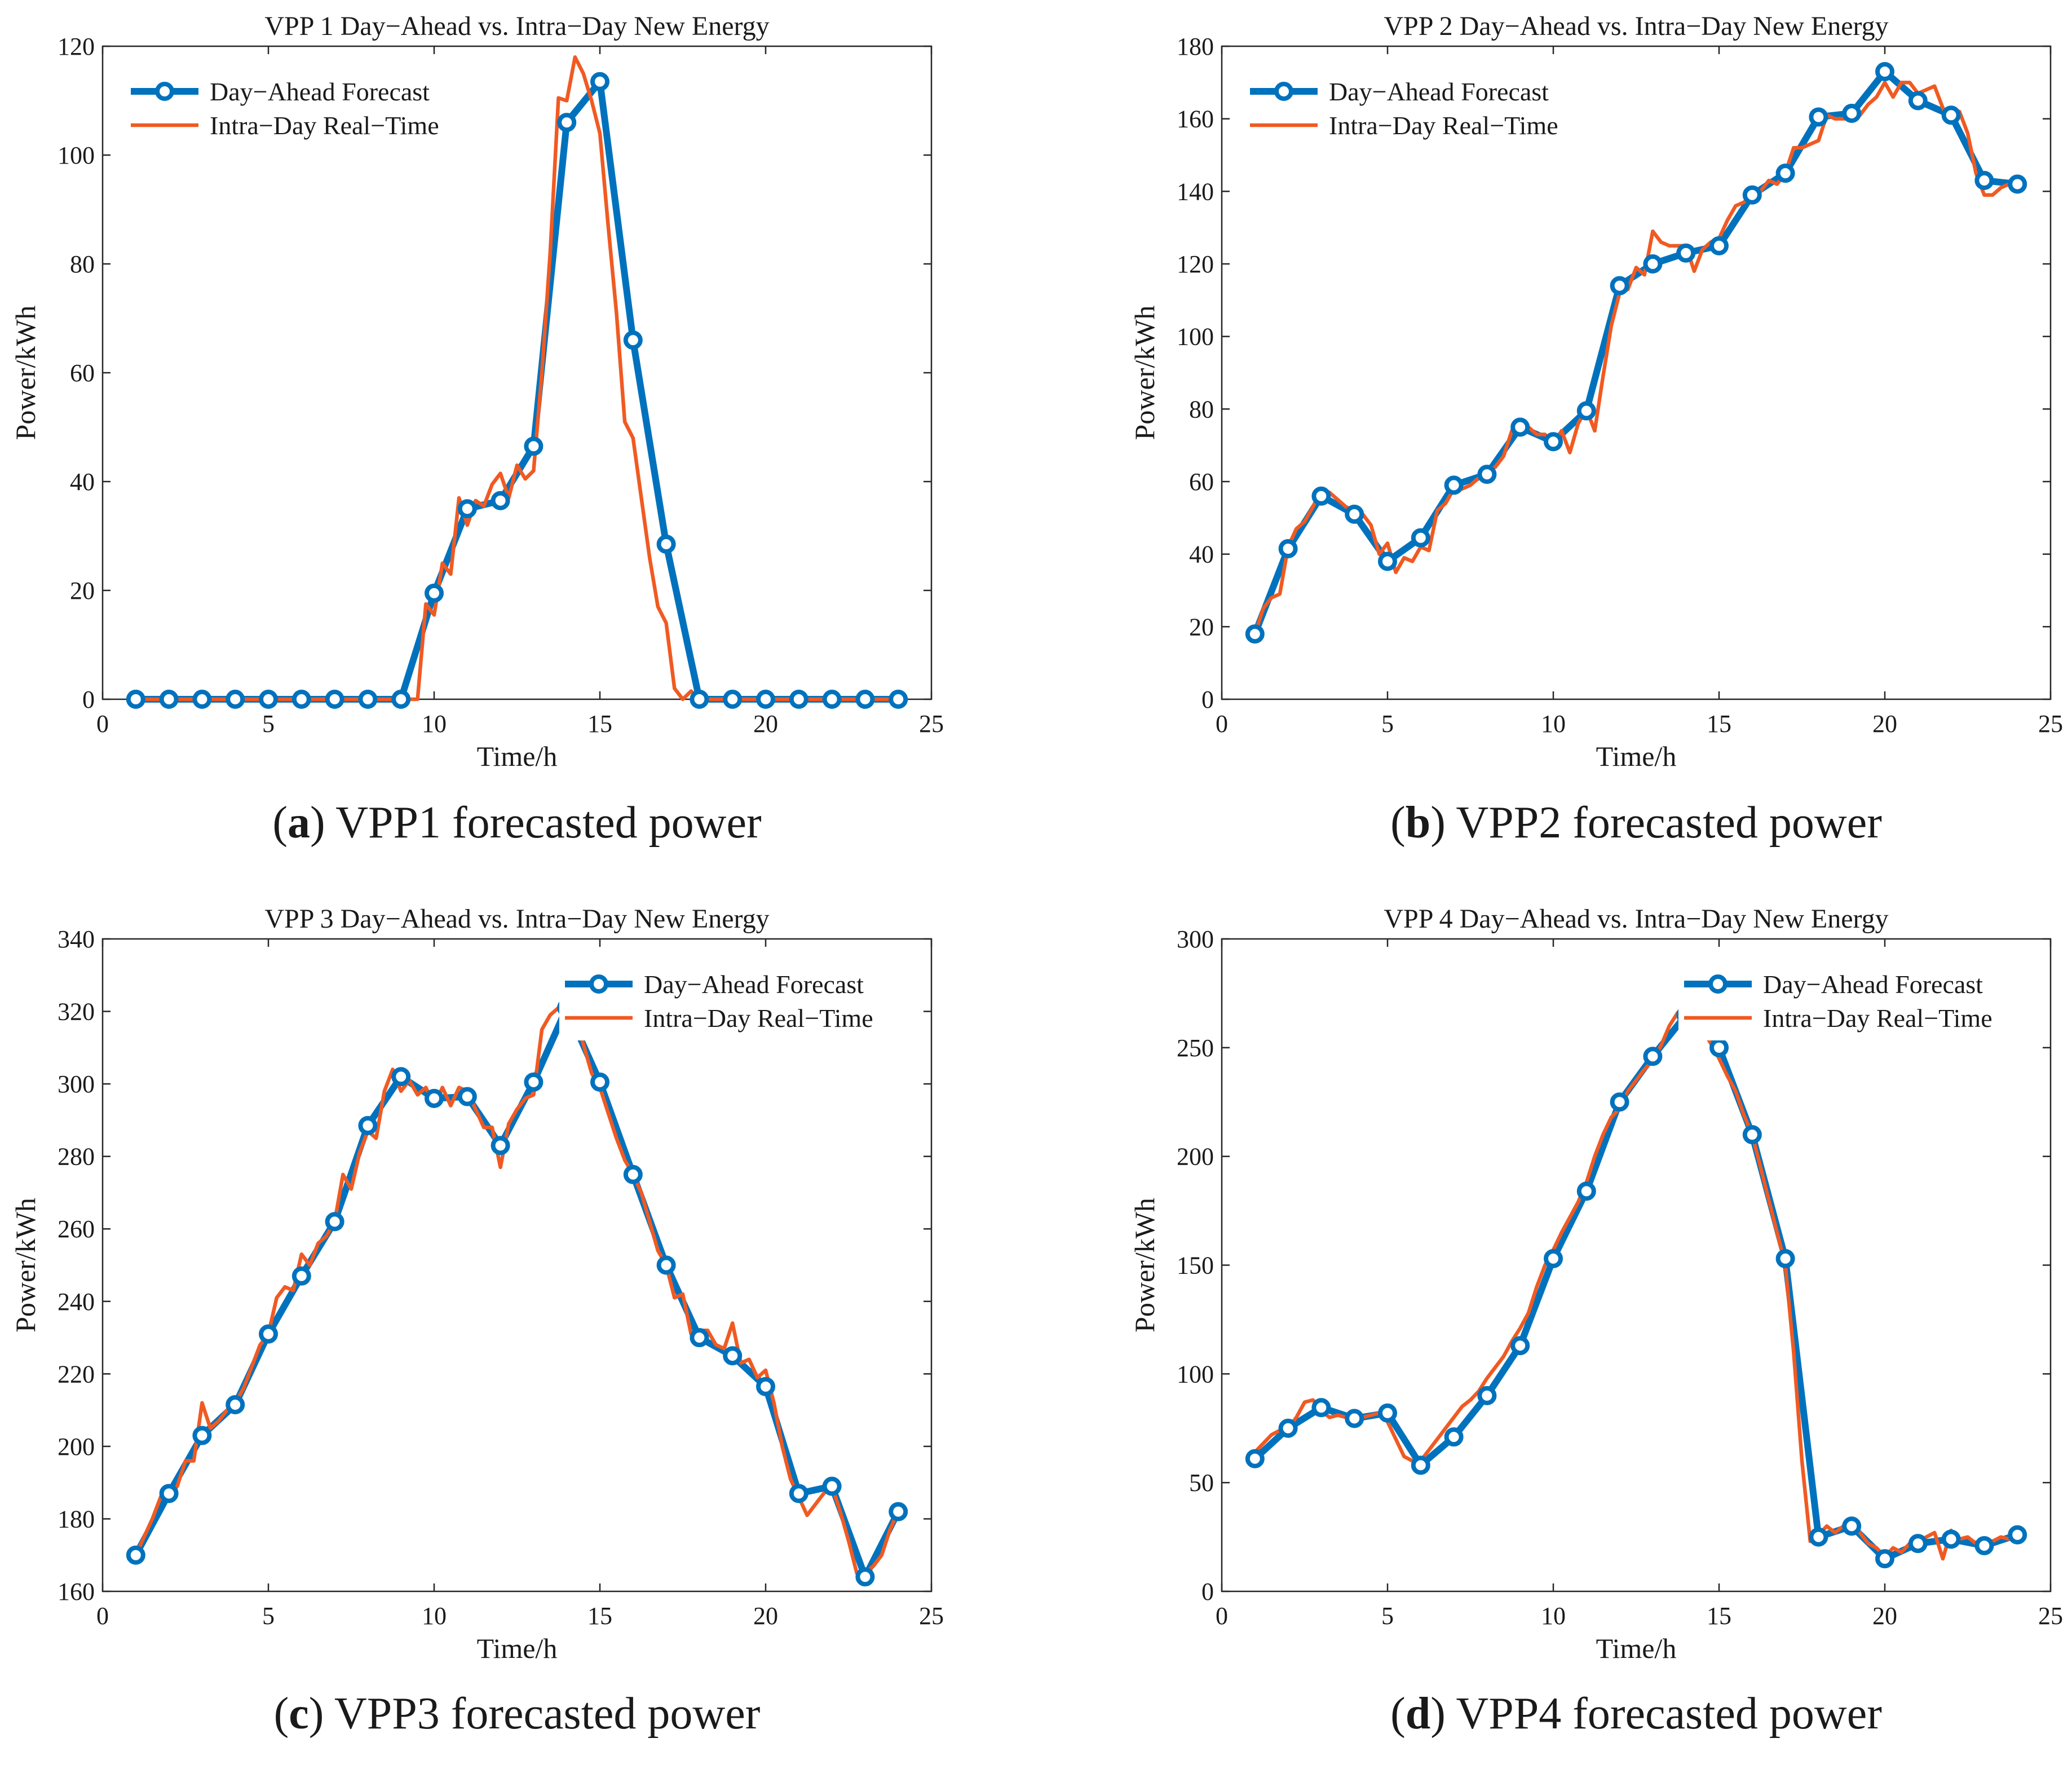 This screenshot has height=1769, width=2072. Describe the element at coordinates (1195, 1374) in the screenshot. I see `y-tick-label: 100` at that location.